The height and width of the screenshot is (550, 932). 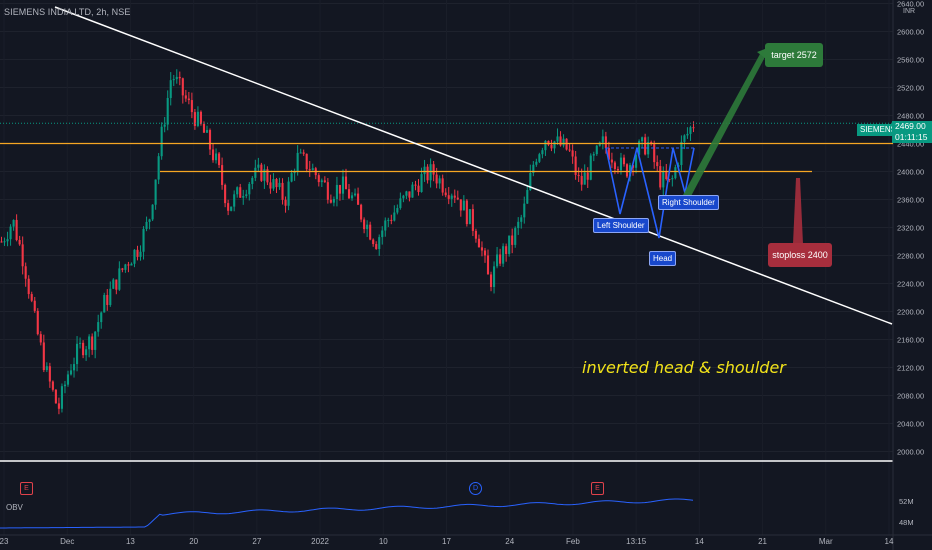 I want to click on price-tick-label: 2040.00, so click(x=910, y=424).